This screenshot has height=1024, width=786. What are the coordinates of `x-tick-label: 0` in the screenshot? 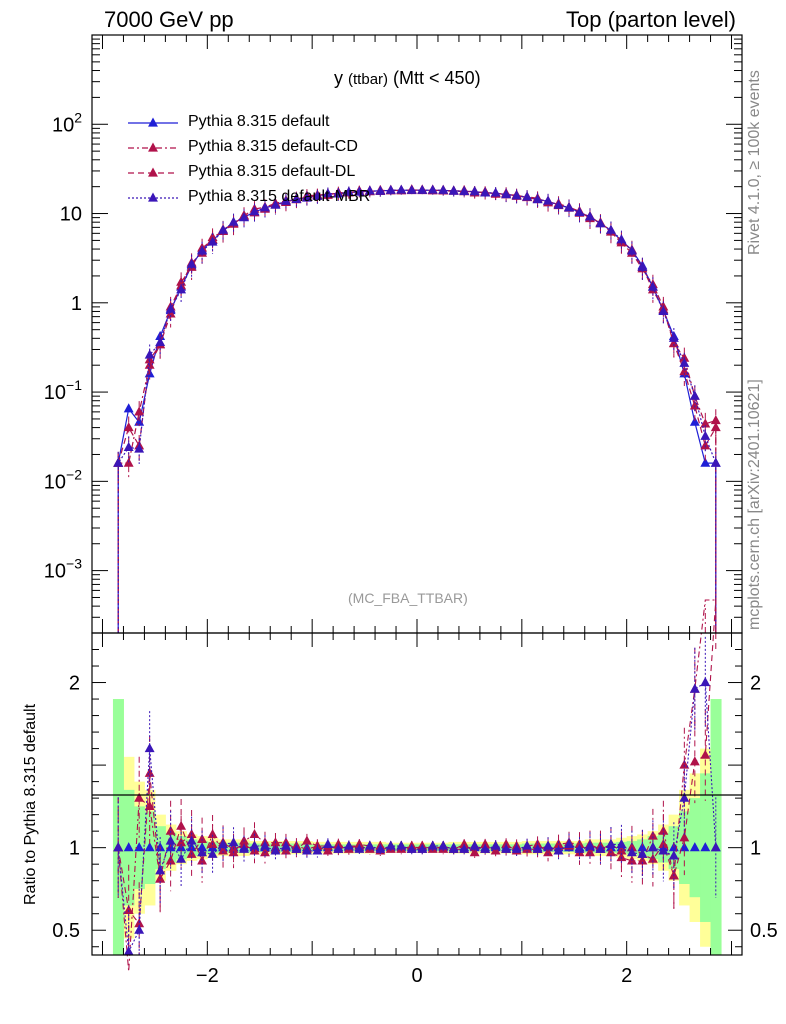 It's located at (416, 976).